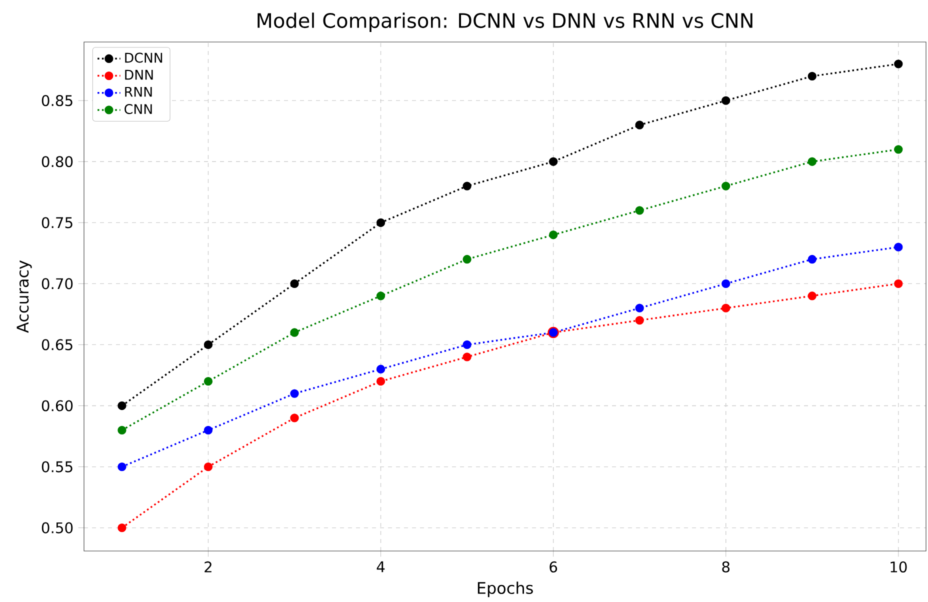 This screenshot has width=928, height=602. What do you see at coordinates (505, 590) in the screenshot?
I see `x-axis-title: Epochs` at bounding box center [505, 590].